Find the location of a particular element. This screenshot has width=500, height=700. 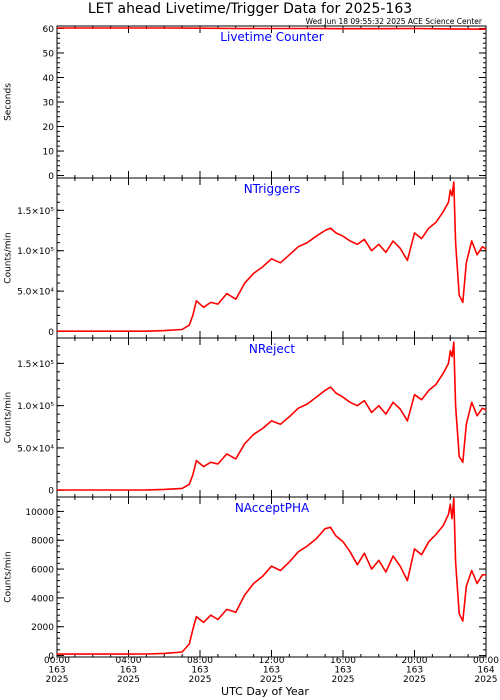

panel-title: NReject is located at coordinates (272, 349).